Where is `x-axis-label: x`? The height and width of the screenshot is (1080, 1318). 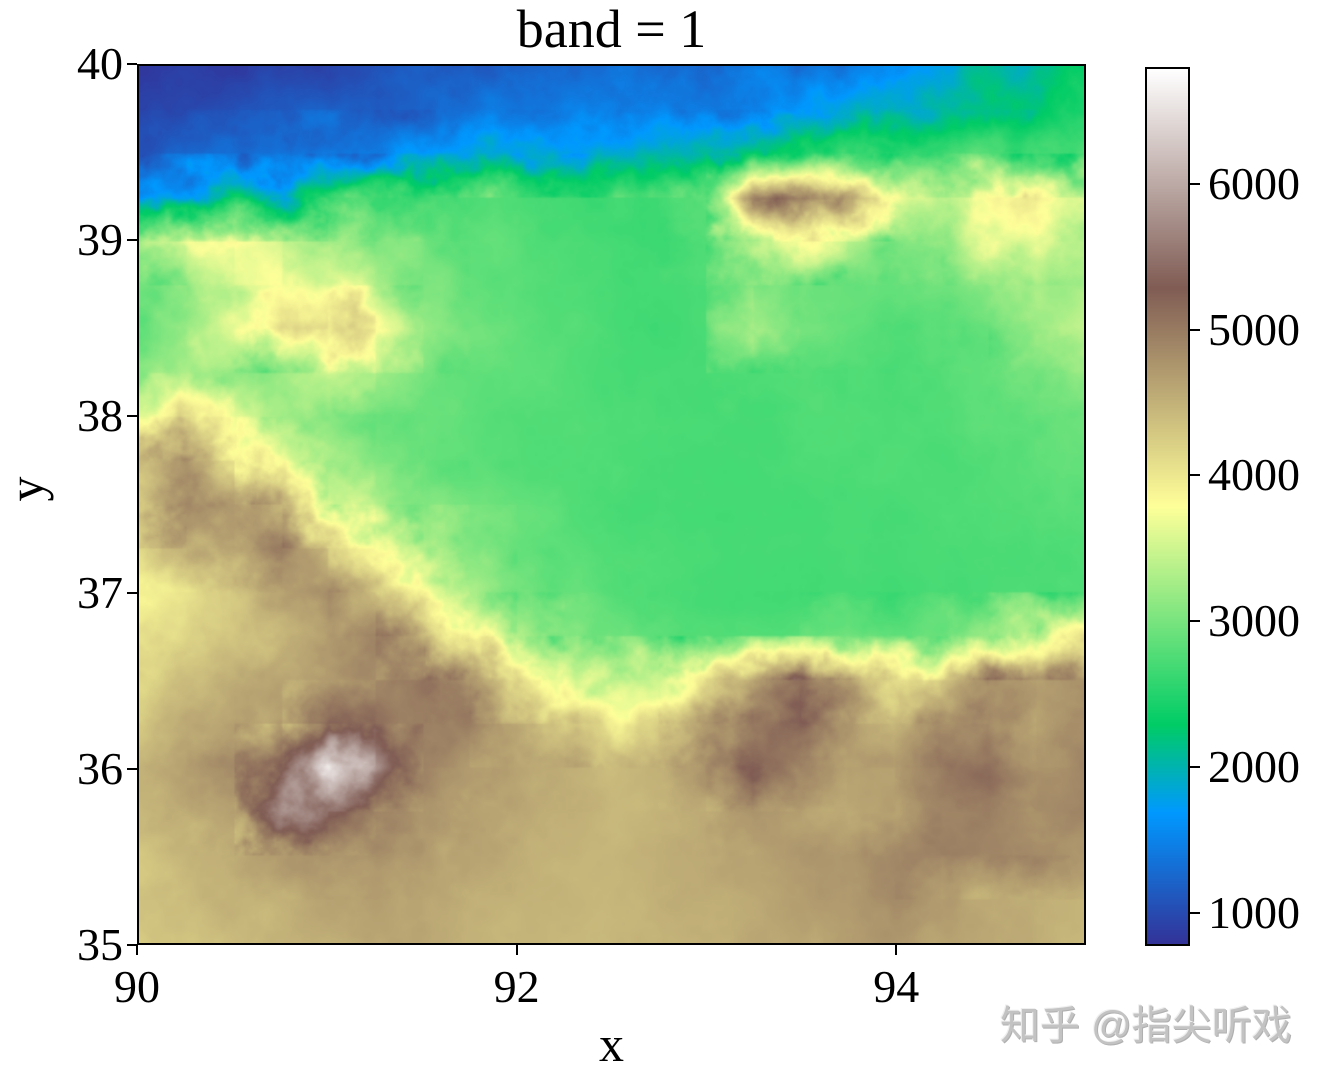 x-axis-label: x is located at coordinates (611, 1044).